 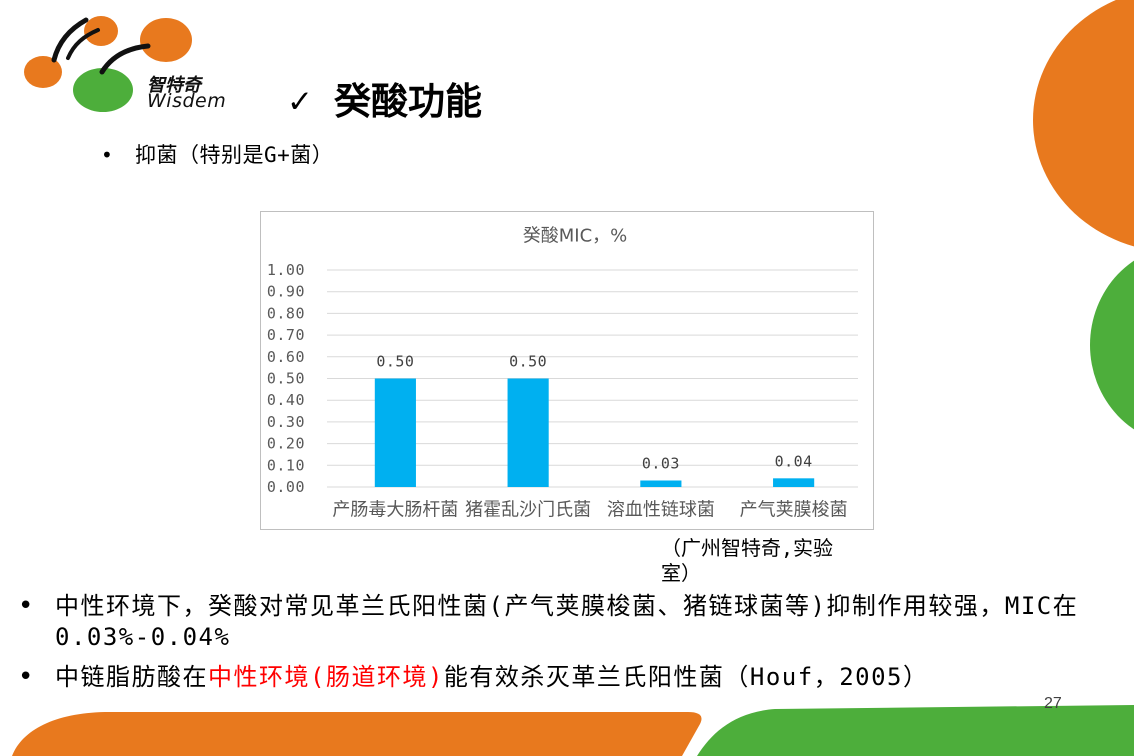 I want to click on intro-bullet: • 抑菌（特别是G+菌）, so click(x=210, y=155).